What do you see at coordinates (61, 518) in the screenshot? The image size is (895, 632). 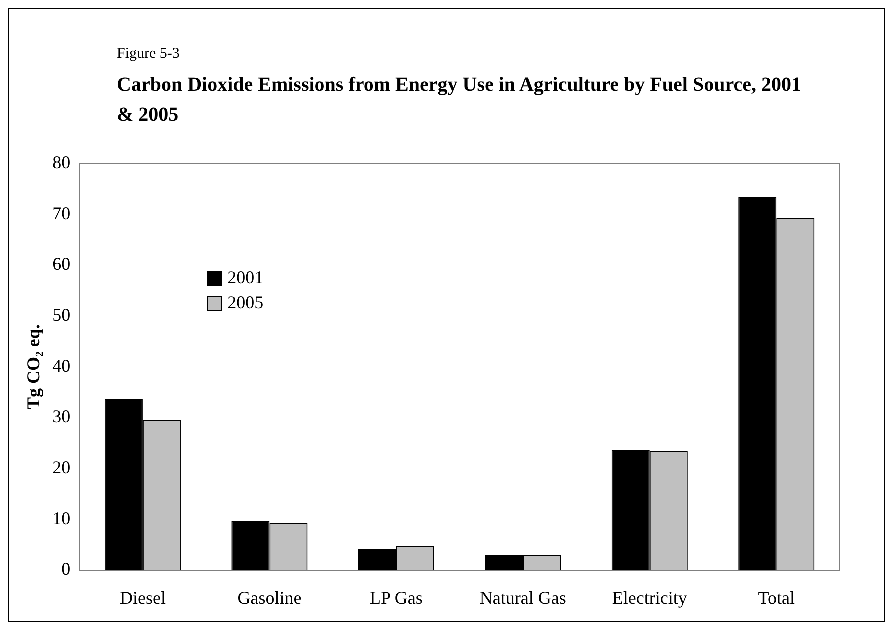 I see `y-tick-label: 10` at bounding box center [61, 518].